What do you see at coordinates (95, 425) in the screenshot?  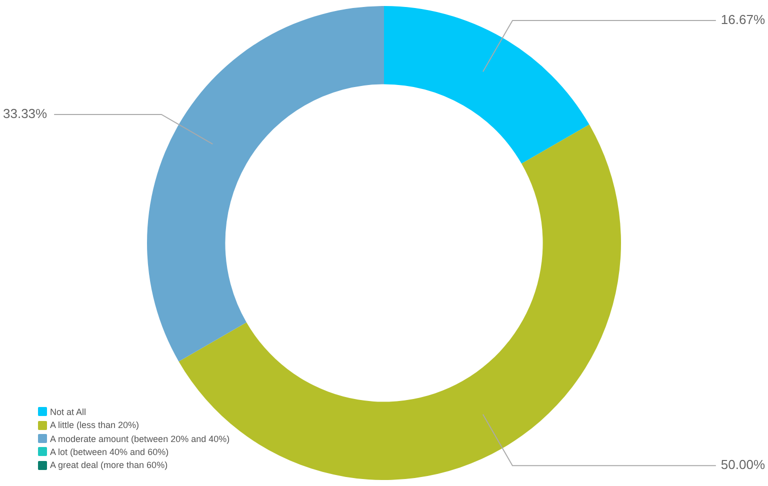 I see `legend-label: A little (less than 20%)` at bounding box center [95, 425].